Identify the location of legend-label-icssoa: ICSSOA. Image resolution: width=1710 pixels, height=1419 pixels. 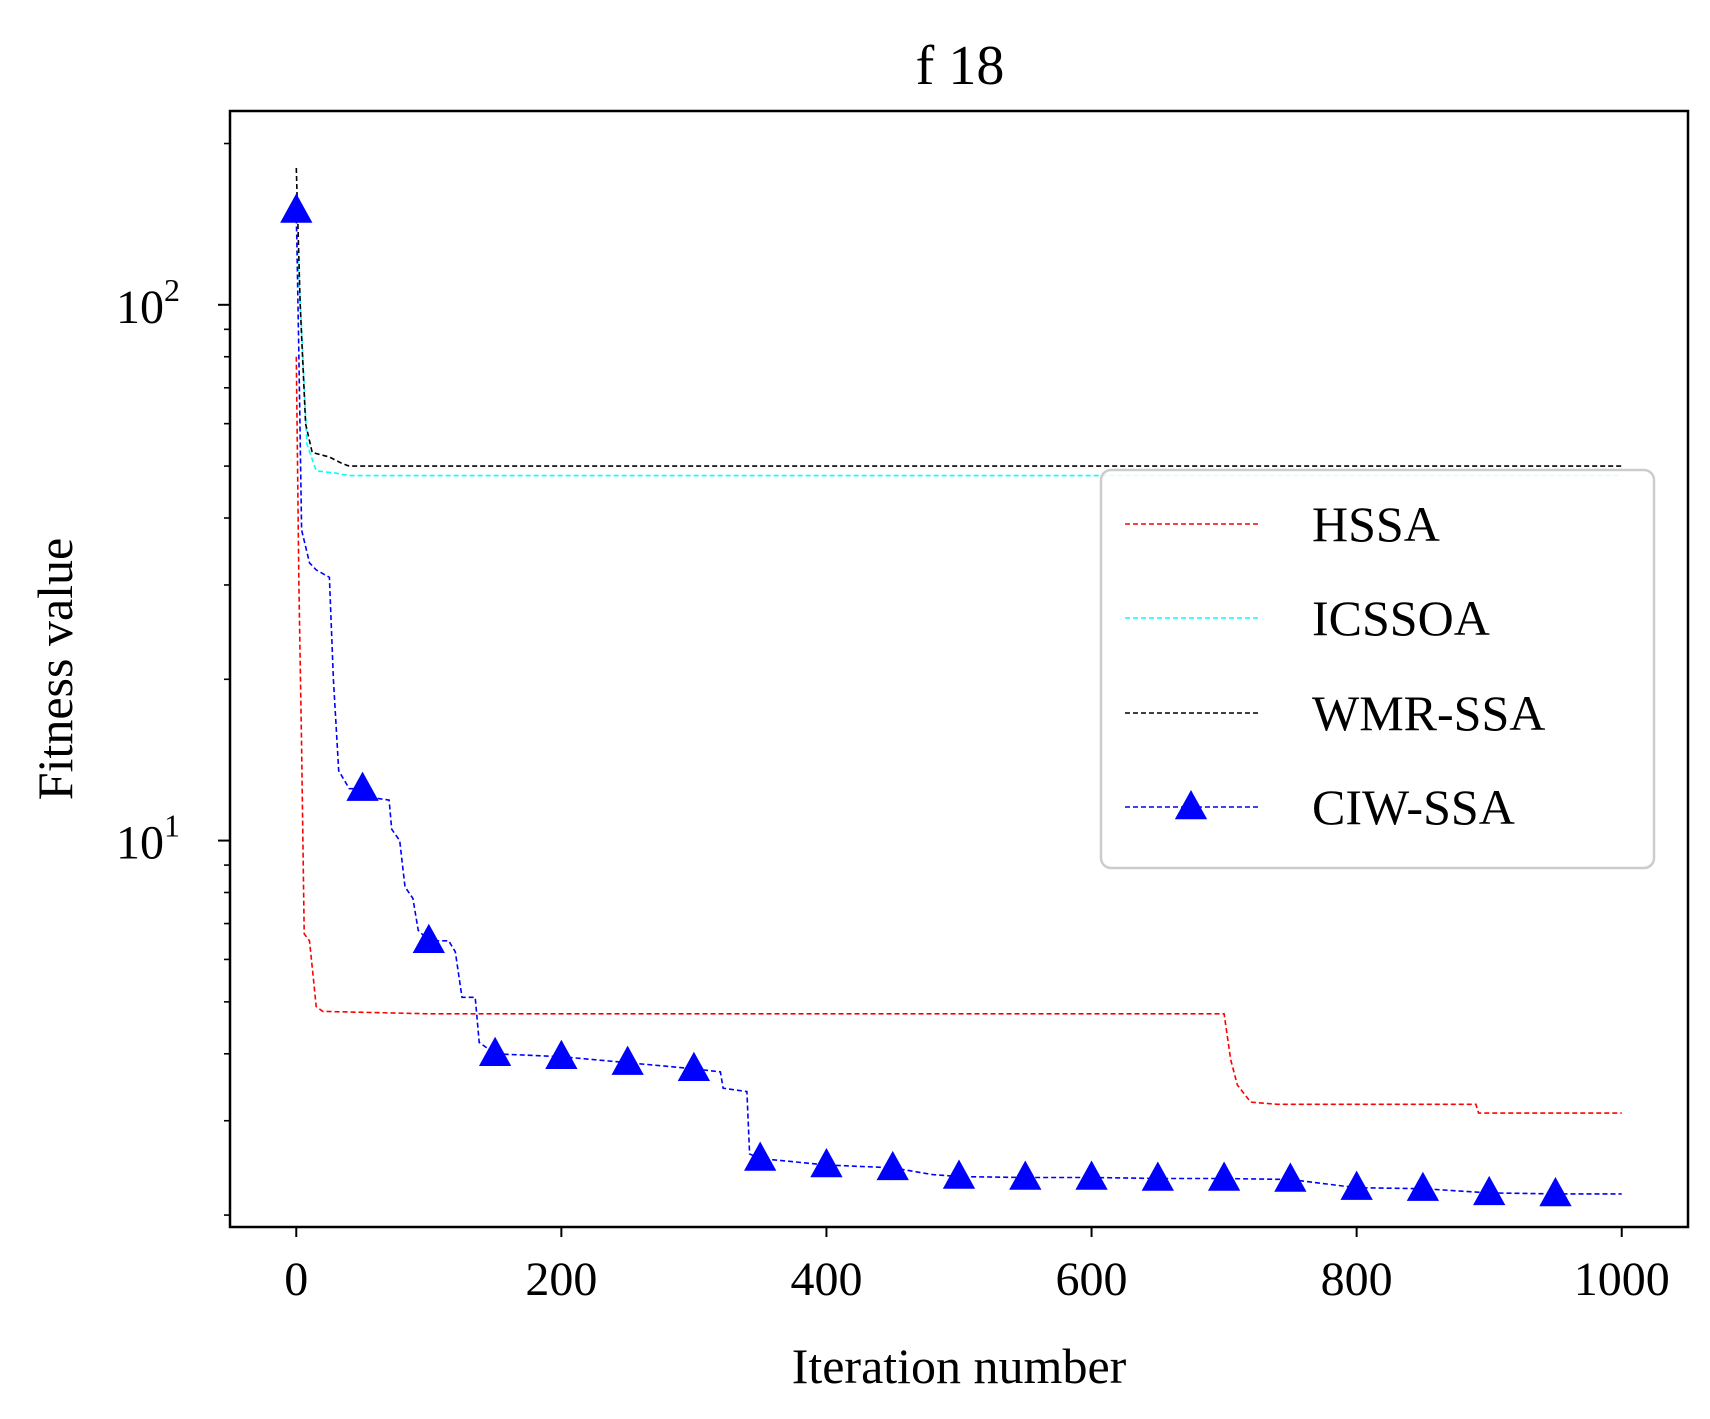
(1401, 618).